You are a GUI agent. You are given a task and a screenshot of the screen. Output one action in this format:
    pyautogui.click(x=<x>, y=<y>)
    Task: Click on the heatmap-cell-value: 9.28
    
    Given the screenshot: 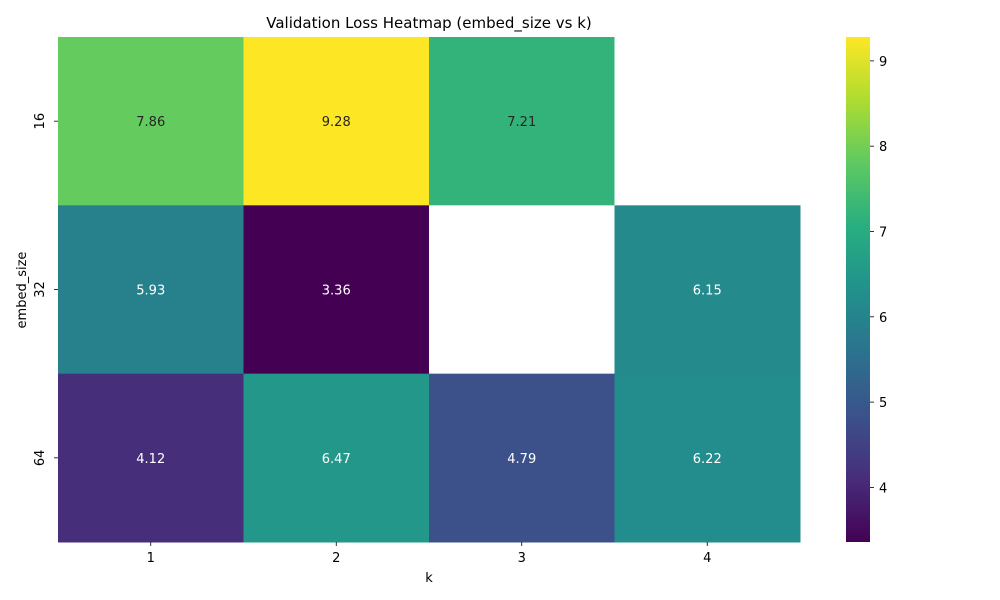 What is the action you would take?
    pyautogui.click(x=336, y=122)
    